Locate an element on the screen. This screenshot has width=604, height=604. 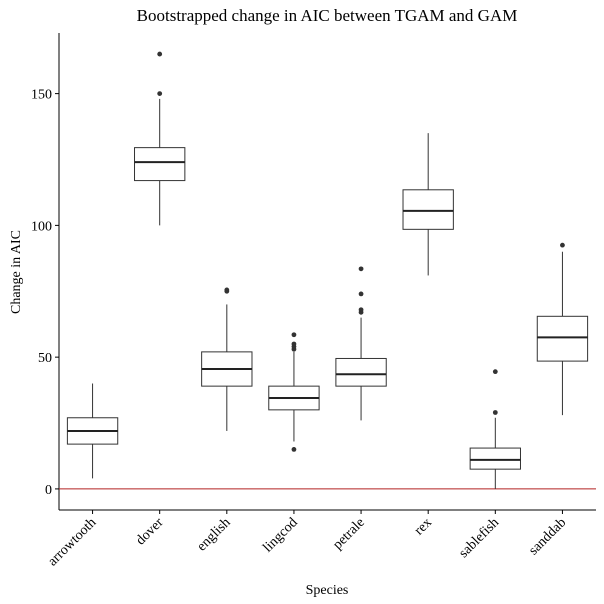
x-tick-label: sablefish is located at coordinates (479, 538).